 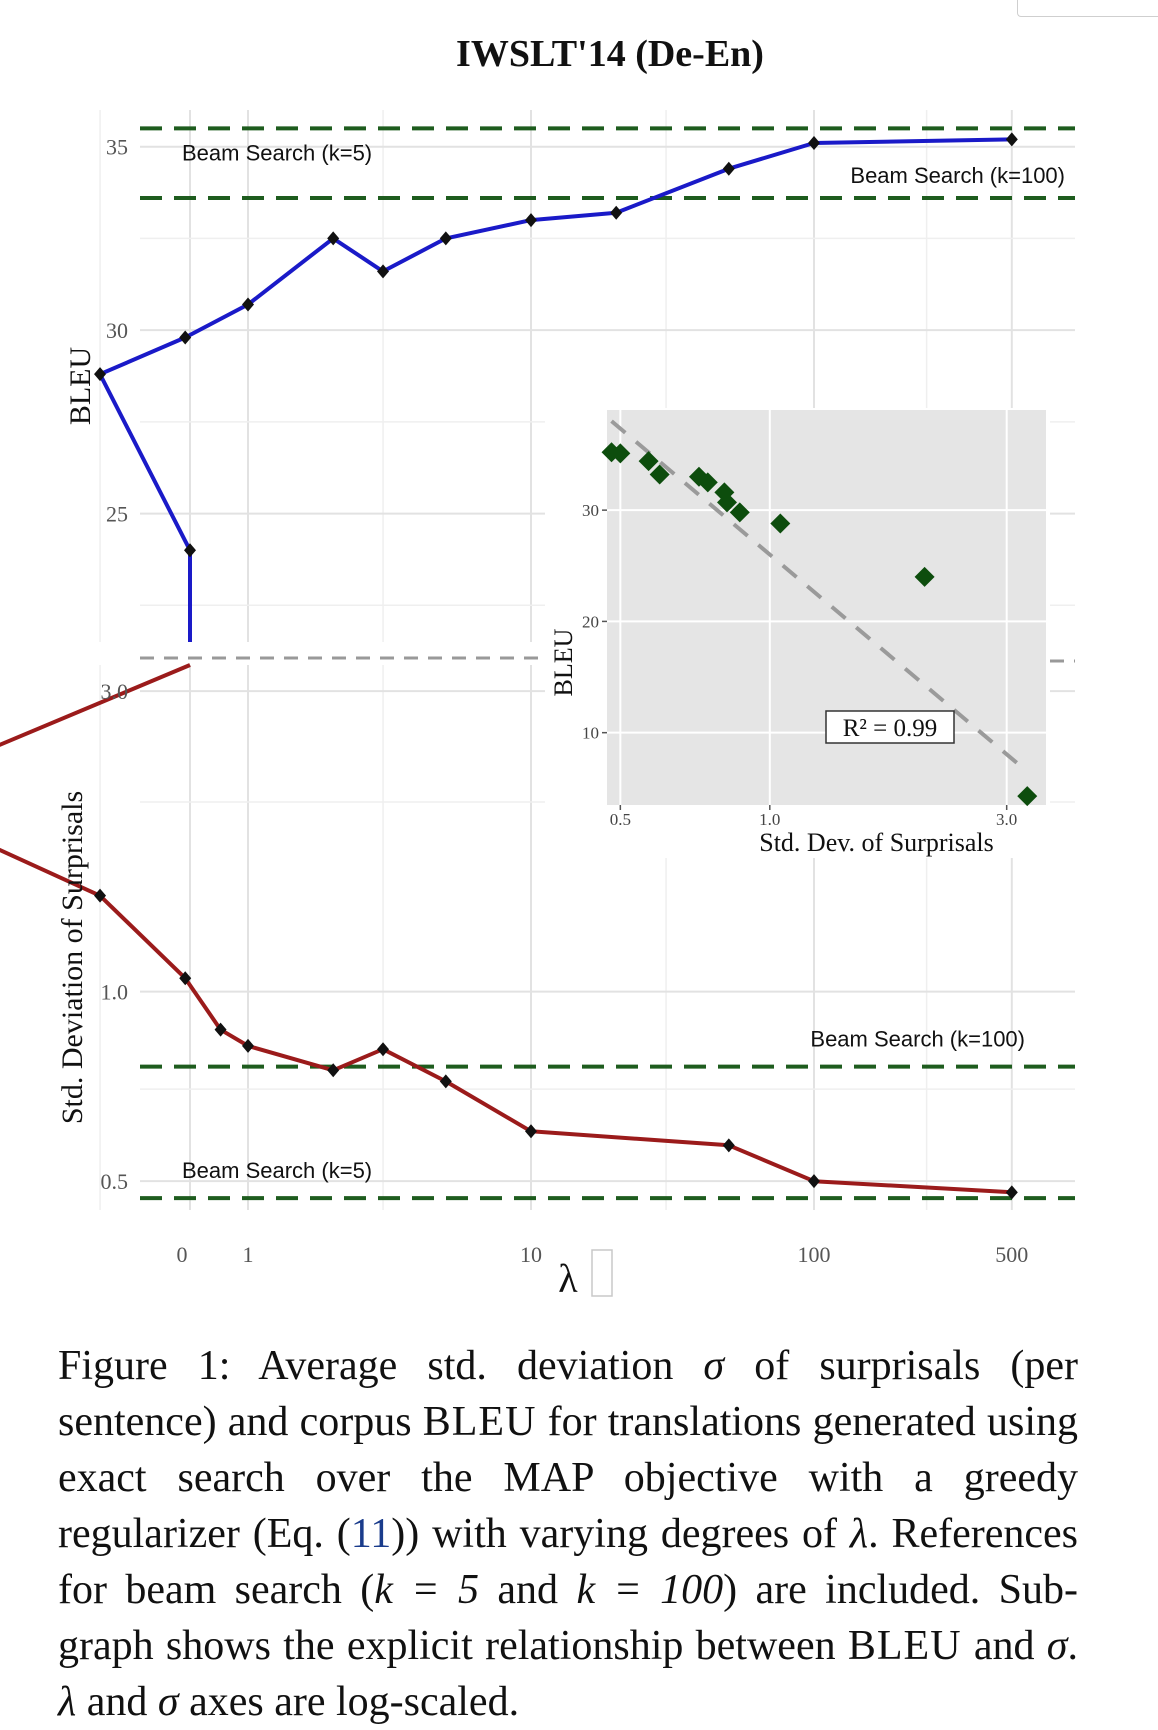 I want to click on inset-plot-area, so click(x=826, y=607).